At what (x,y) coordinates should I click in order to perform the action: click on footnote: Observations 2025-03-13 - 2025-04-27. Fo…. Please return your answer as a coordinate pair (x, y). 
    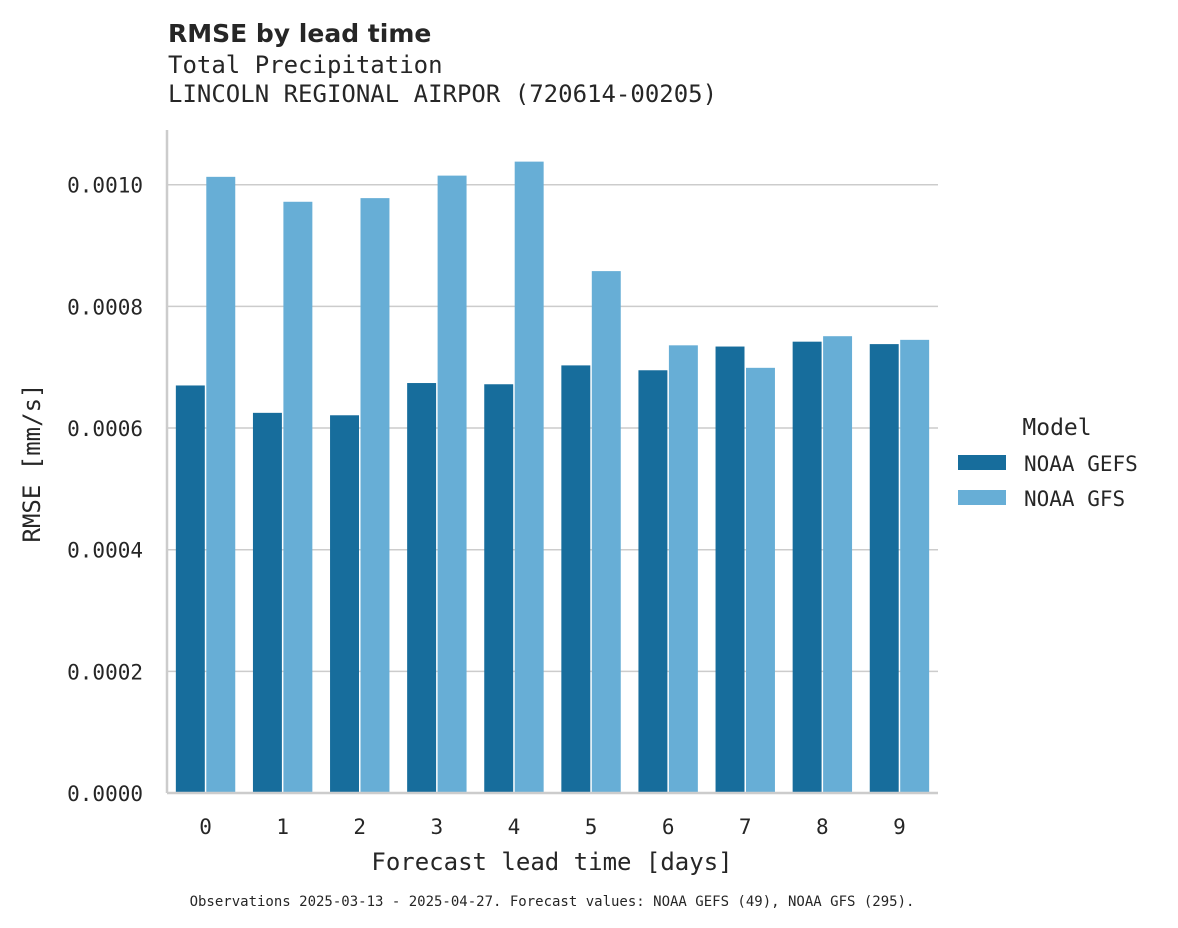
    Looking at the image, I should click on (552, 902).